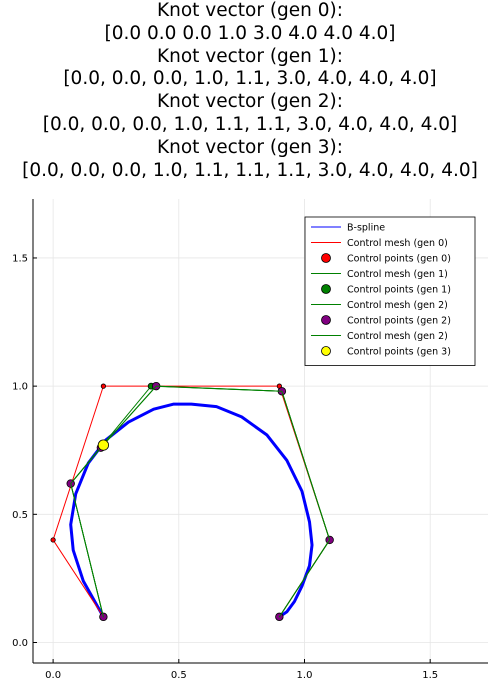 The image size is (500, 700). Describe the element at coordinates (20, 515) in the screenshot. I see `y-tick-label-1: 0.5` at that location.